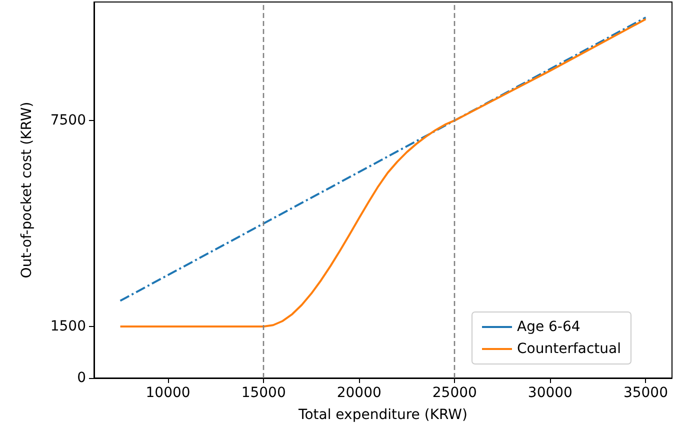  What do you see at coordinates (359, 393) in the screenshot?
I see `x-tick-label: 20000` at bounding box center [359, 393].